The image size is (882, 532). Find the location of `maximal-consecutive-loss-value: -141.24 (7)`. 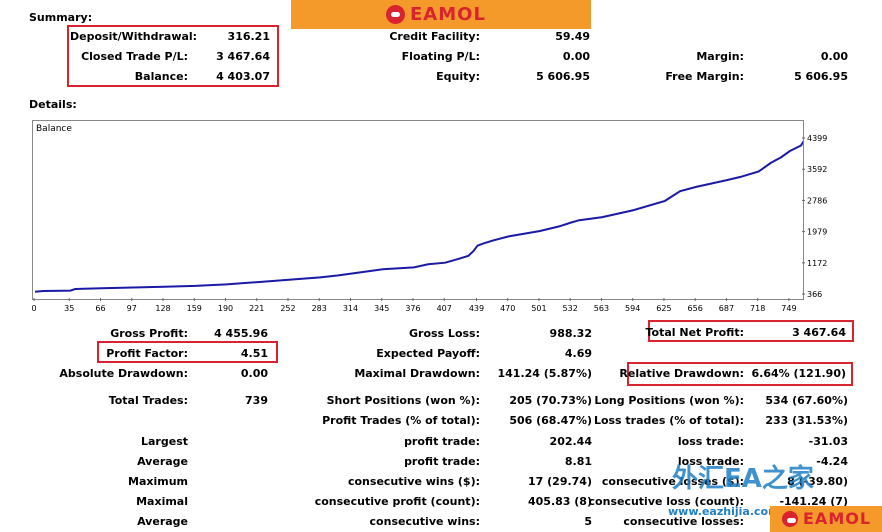

maximal-consecutive-loss-value: -141.24 (7) is located at coordinates (813, 501).